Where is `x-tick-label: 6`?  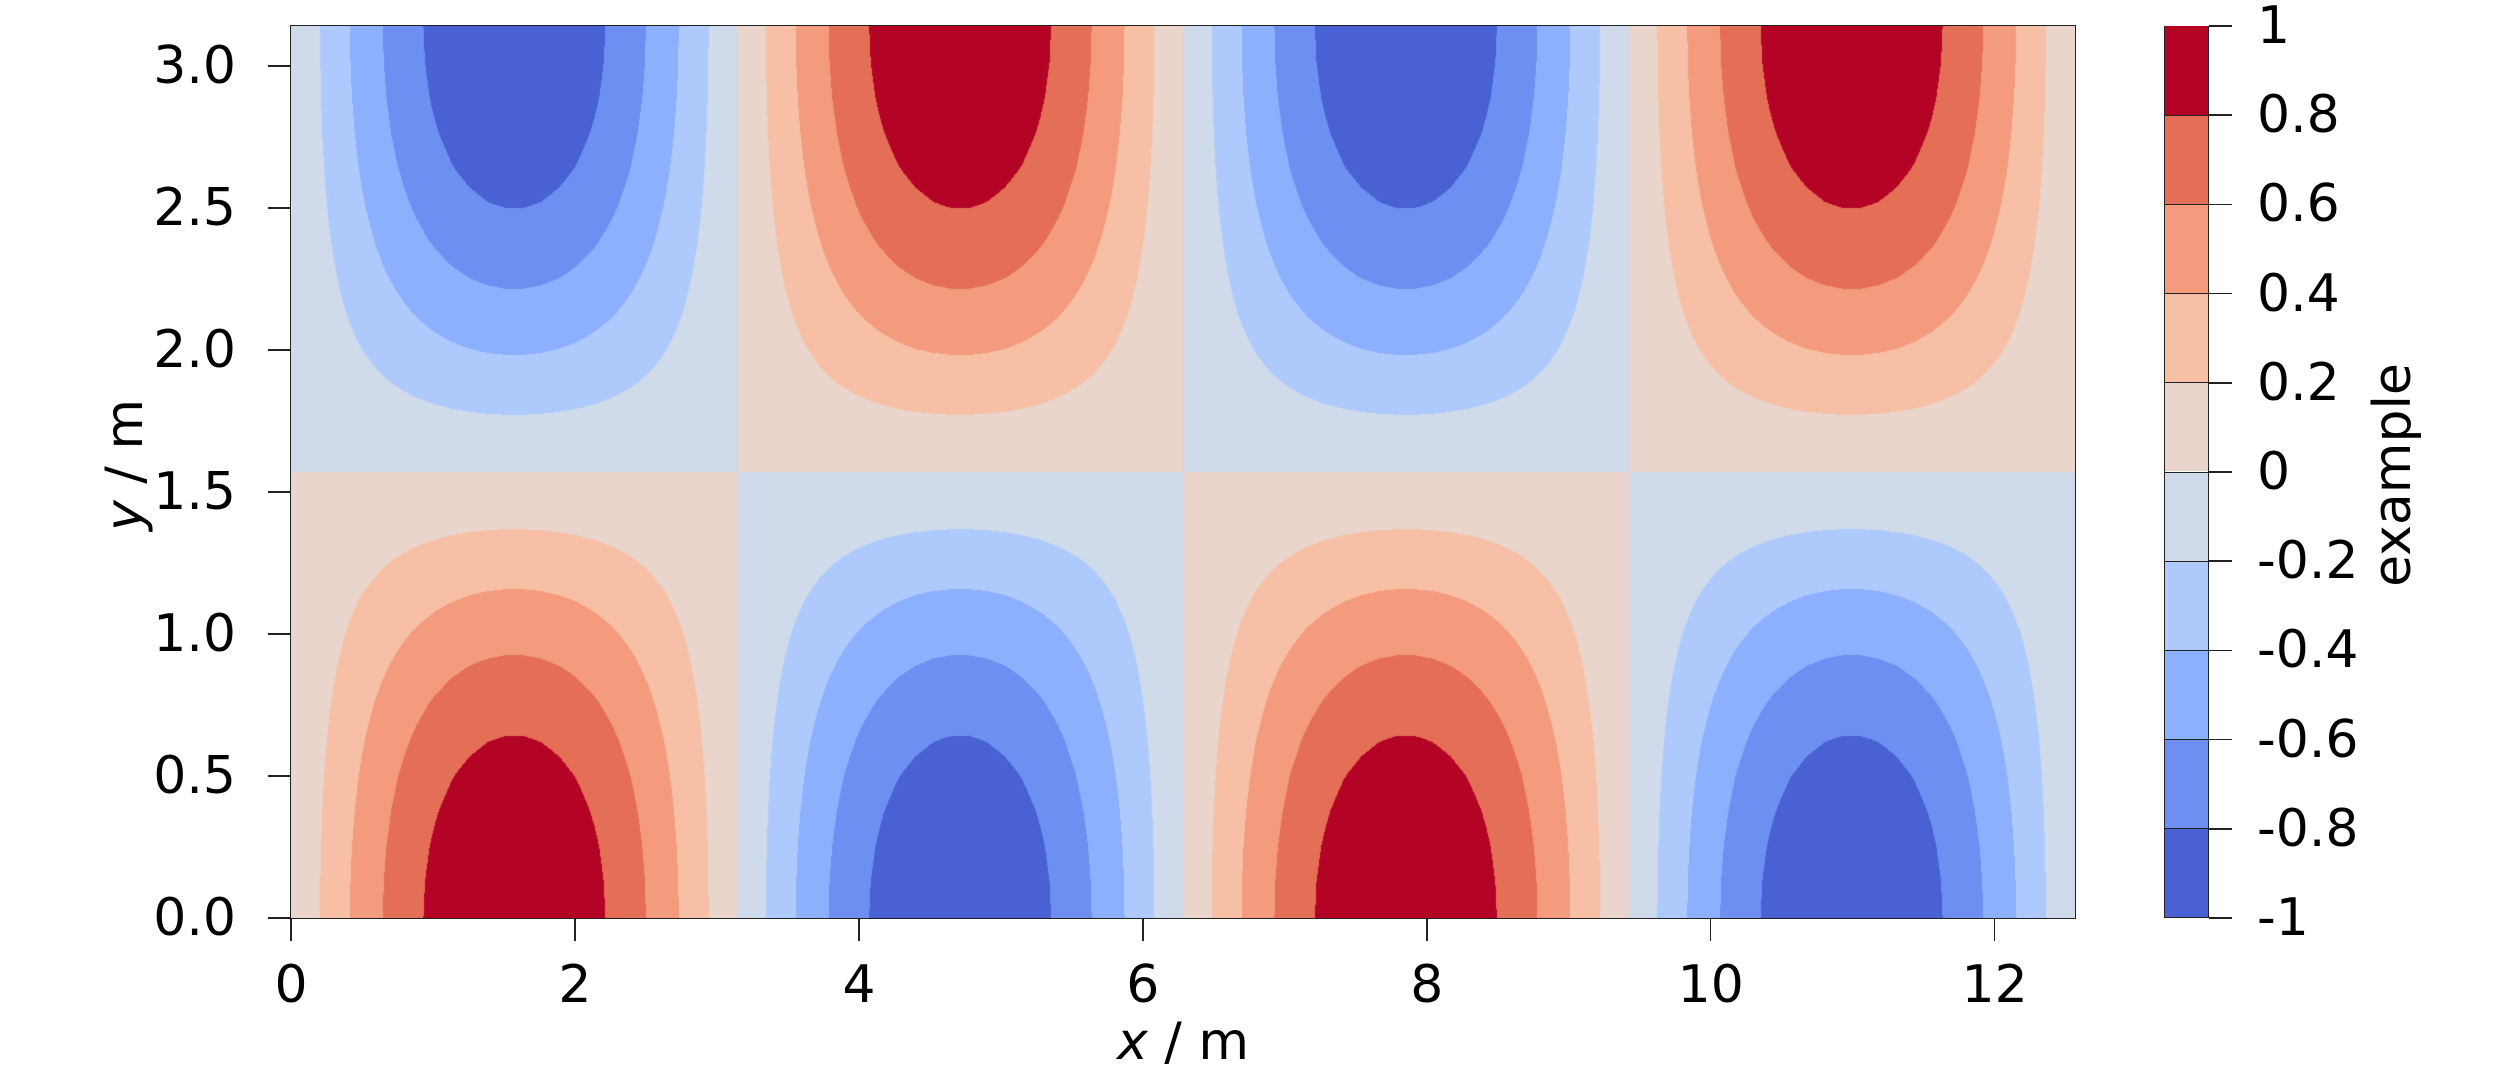 x-tick-label: 6 is located at coordinates (1143, 985).